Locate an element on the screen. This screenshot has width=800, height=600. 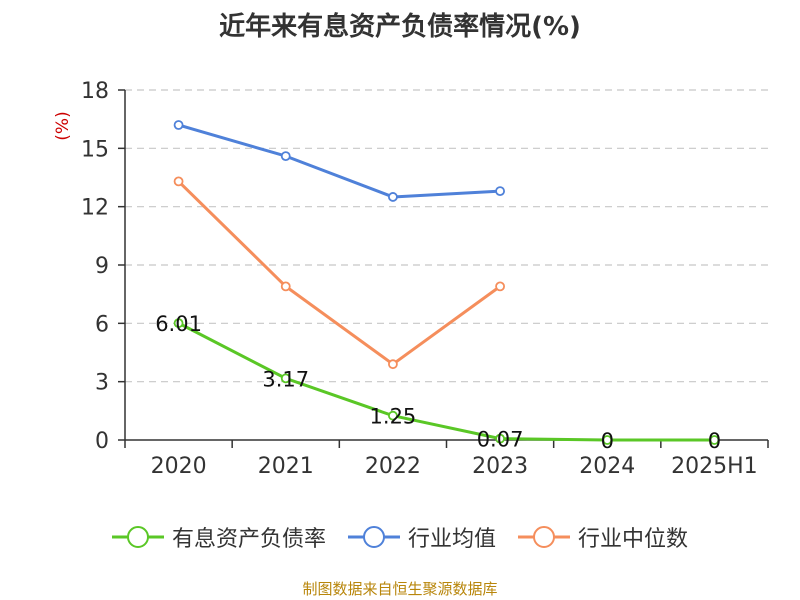
y-tick-label: 12 is located at coordinates (95, 208).